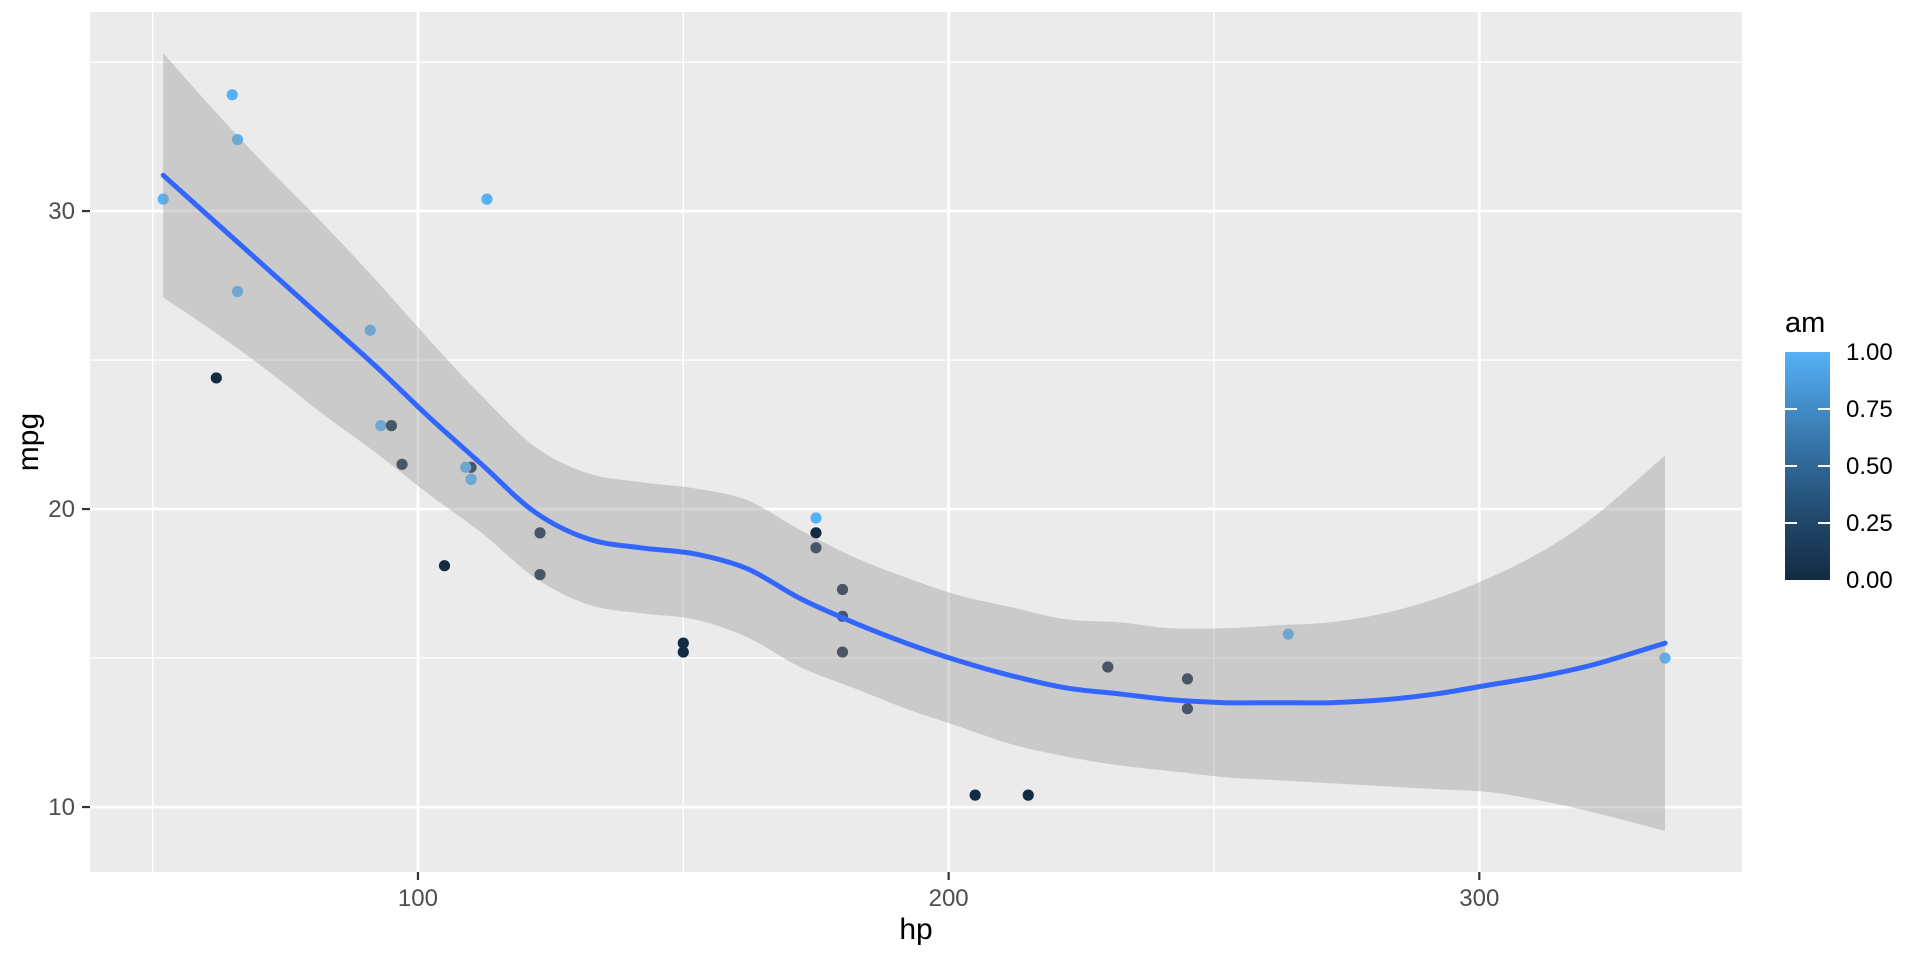 This screenshot has width=1920, height=960. Describe the element at coordinates (1869, 523) in the screenshot. I see `legend-tick-label: 0.25` at that location.